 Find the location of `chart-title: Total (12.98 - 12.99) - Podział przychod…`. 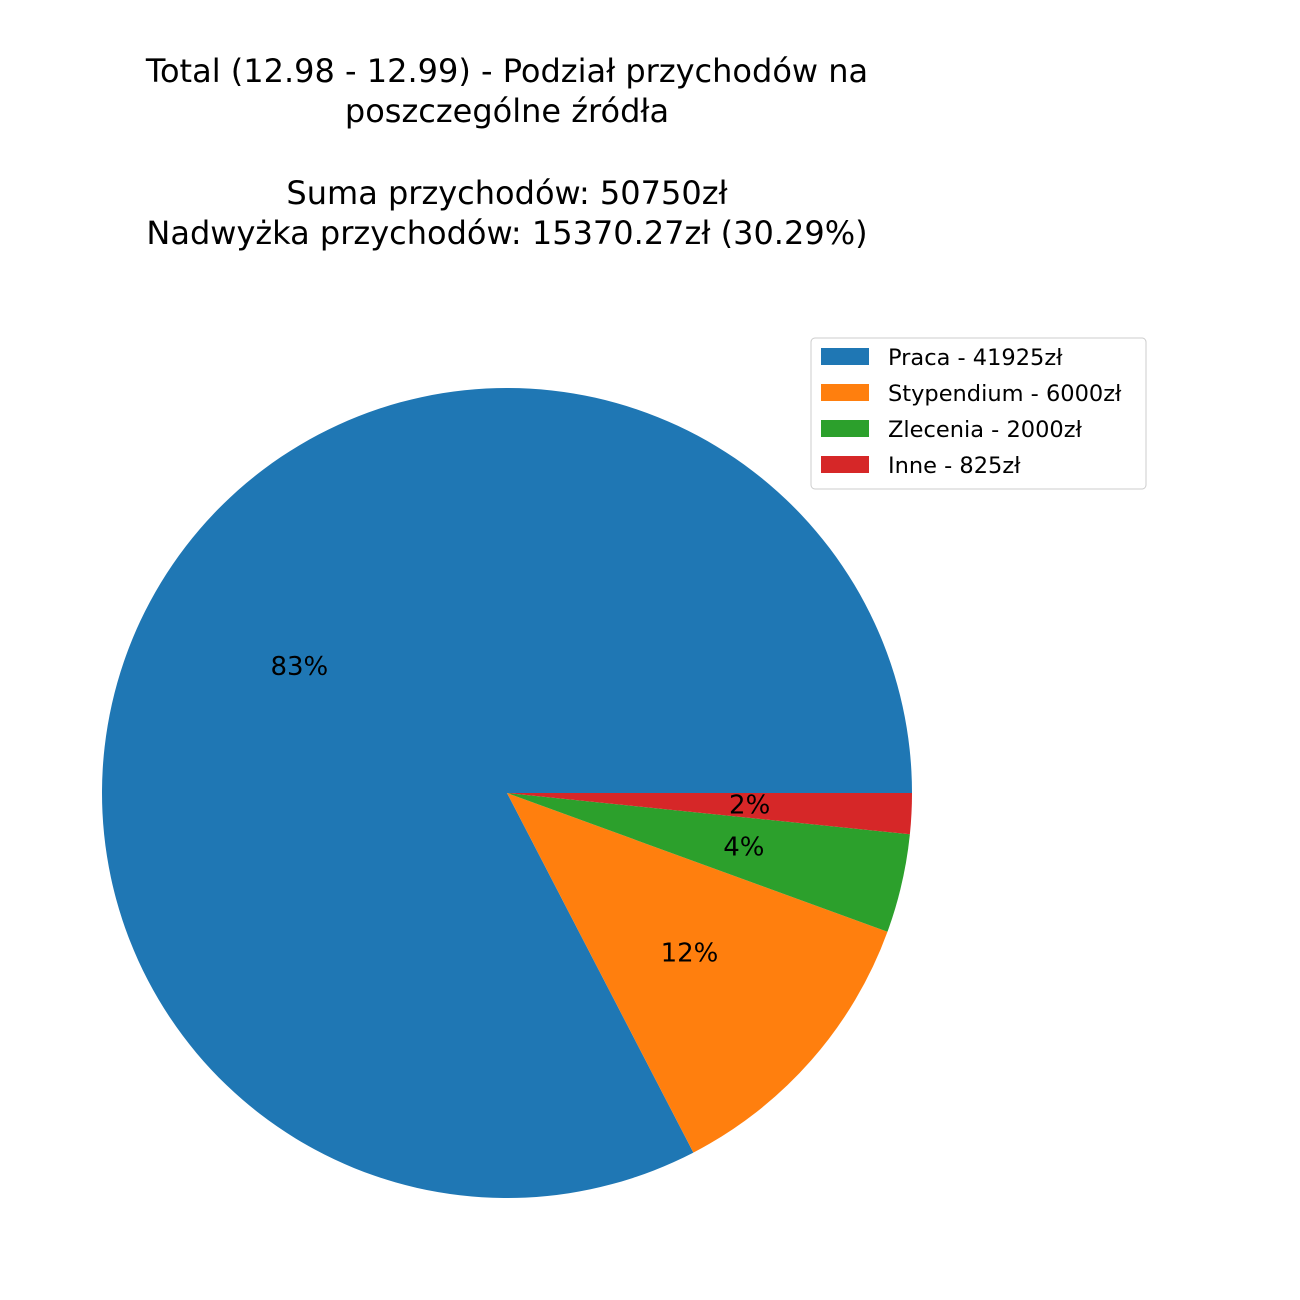

chart-title: Total (12.98 - 12.99) - Podział przychod… is located at coordinates (506, 152).